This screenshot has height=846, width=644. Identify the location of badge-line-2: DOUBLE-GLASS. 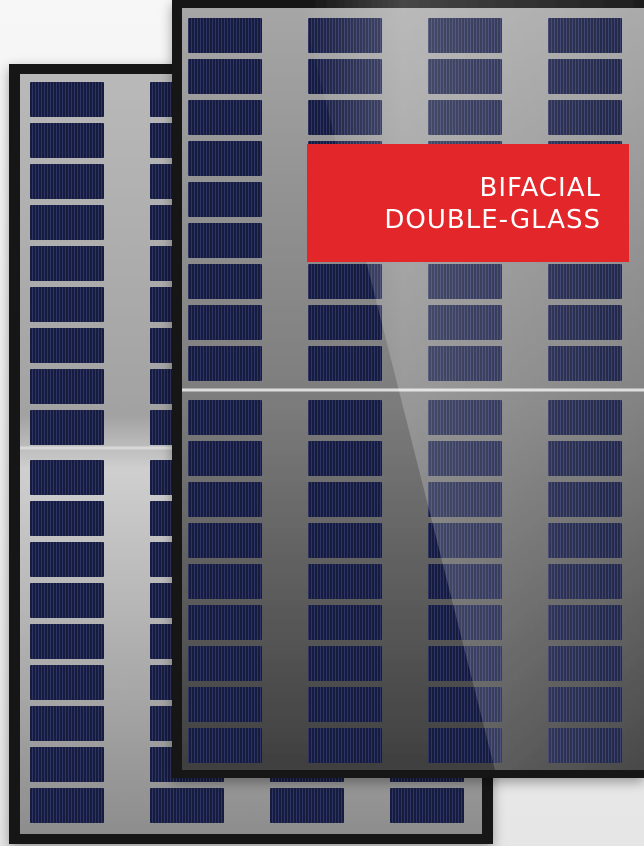
(492, 220).